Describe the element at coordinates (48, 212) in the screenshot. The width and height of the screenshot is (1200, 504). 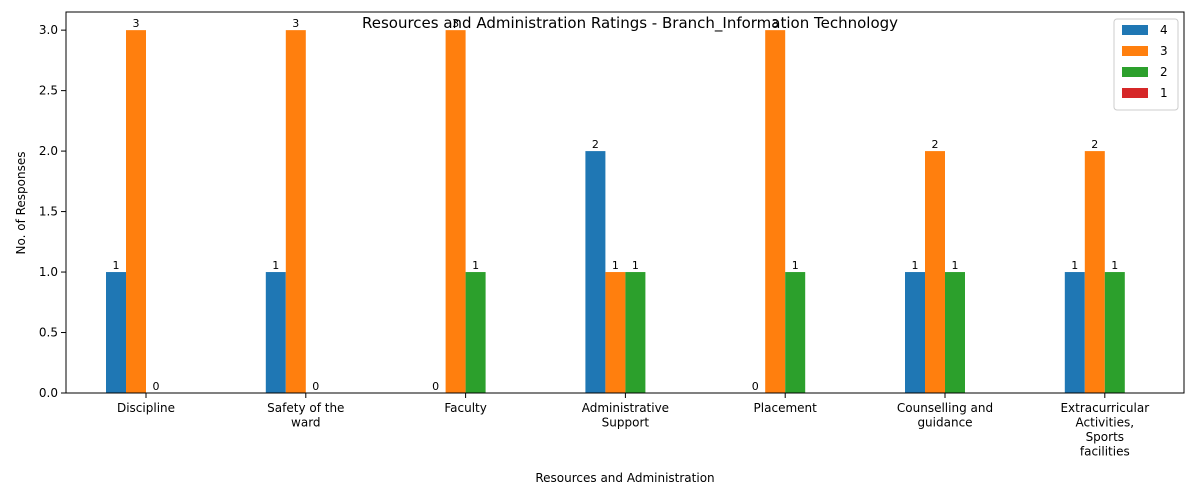
I see `y-tick-label: 1.5` at that location.